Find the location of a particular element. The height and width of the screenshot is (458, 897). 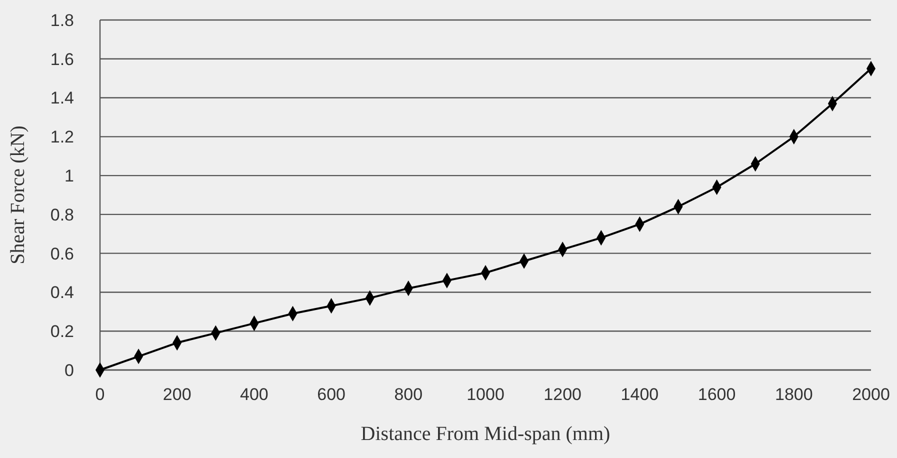

y-tick-label: 0.8 is located at coordinates (62, 214).